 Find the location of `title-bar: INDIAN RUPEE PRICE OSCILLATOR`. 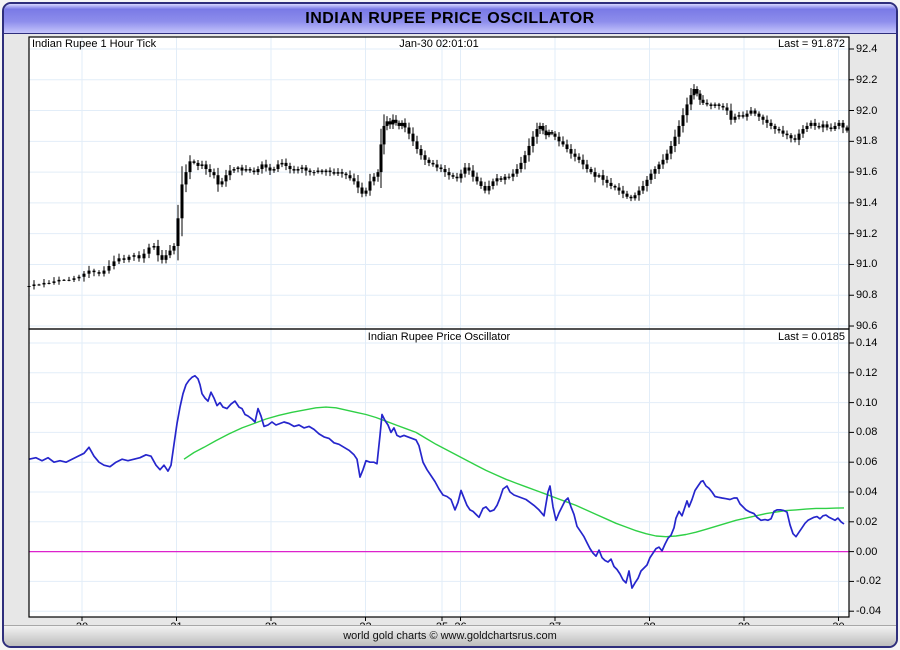

title-bar: INDIAN RUPEE PRICE OSCILLATOR is located at coordinates (450, 19).